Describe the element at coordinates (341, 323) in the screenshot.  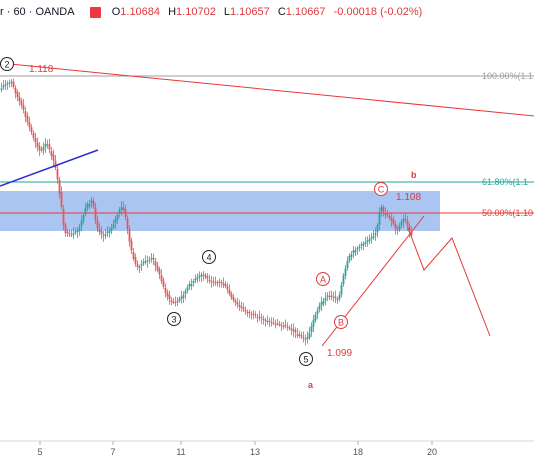
I see `wave-b-circle-text: B` at that location.